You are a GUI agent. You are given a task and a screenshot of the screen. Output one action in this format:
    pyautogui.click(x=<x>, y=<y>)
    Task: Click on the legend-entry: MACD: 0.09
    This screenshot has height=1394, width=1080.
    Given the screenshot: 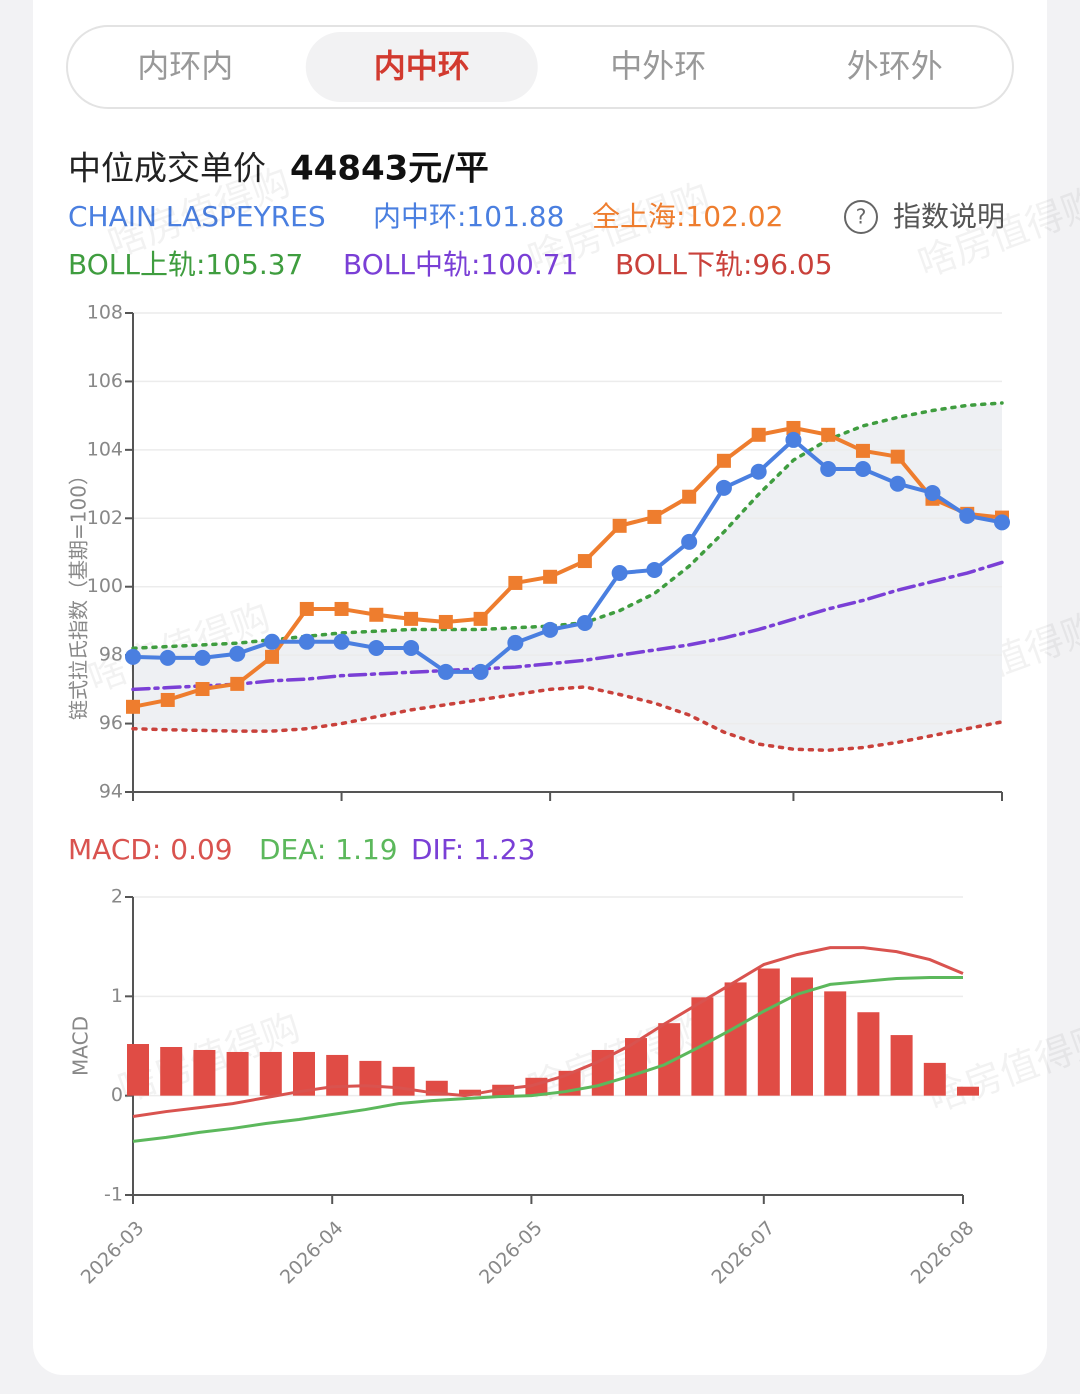 What is the action you would take?
    pyautogui.click(x=150, y=849)
    